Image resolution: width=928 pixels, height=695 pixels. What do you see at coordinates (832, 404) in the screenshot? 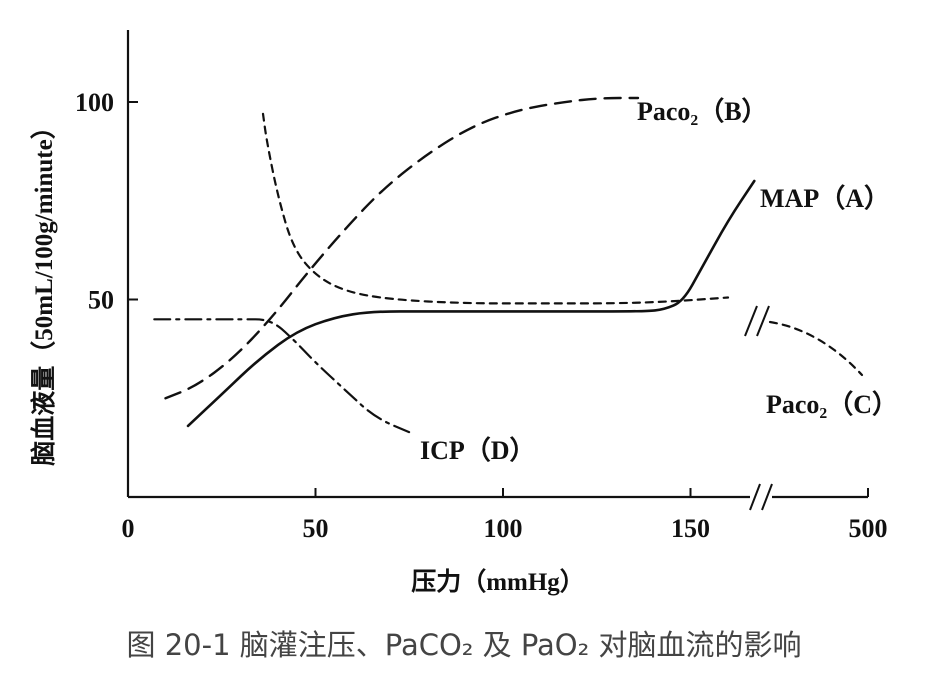
I see `series-label: Paco₂（C）` at bounding box center [832, 404].